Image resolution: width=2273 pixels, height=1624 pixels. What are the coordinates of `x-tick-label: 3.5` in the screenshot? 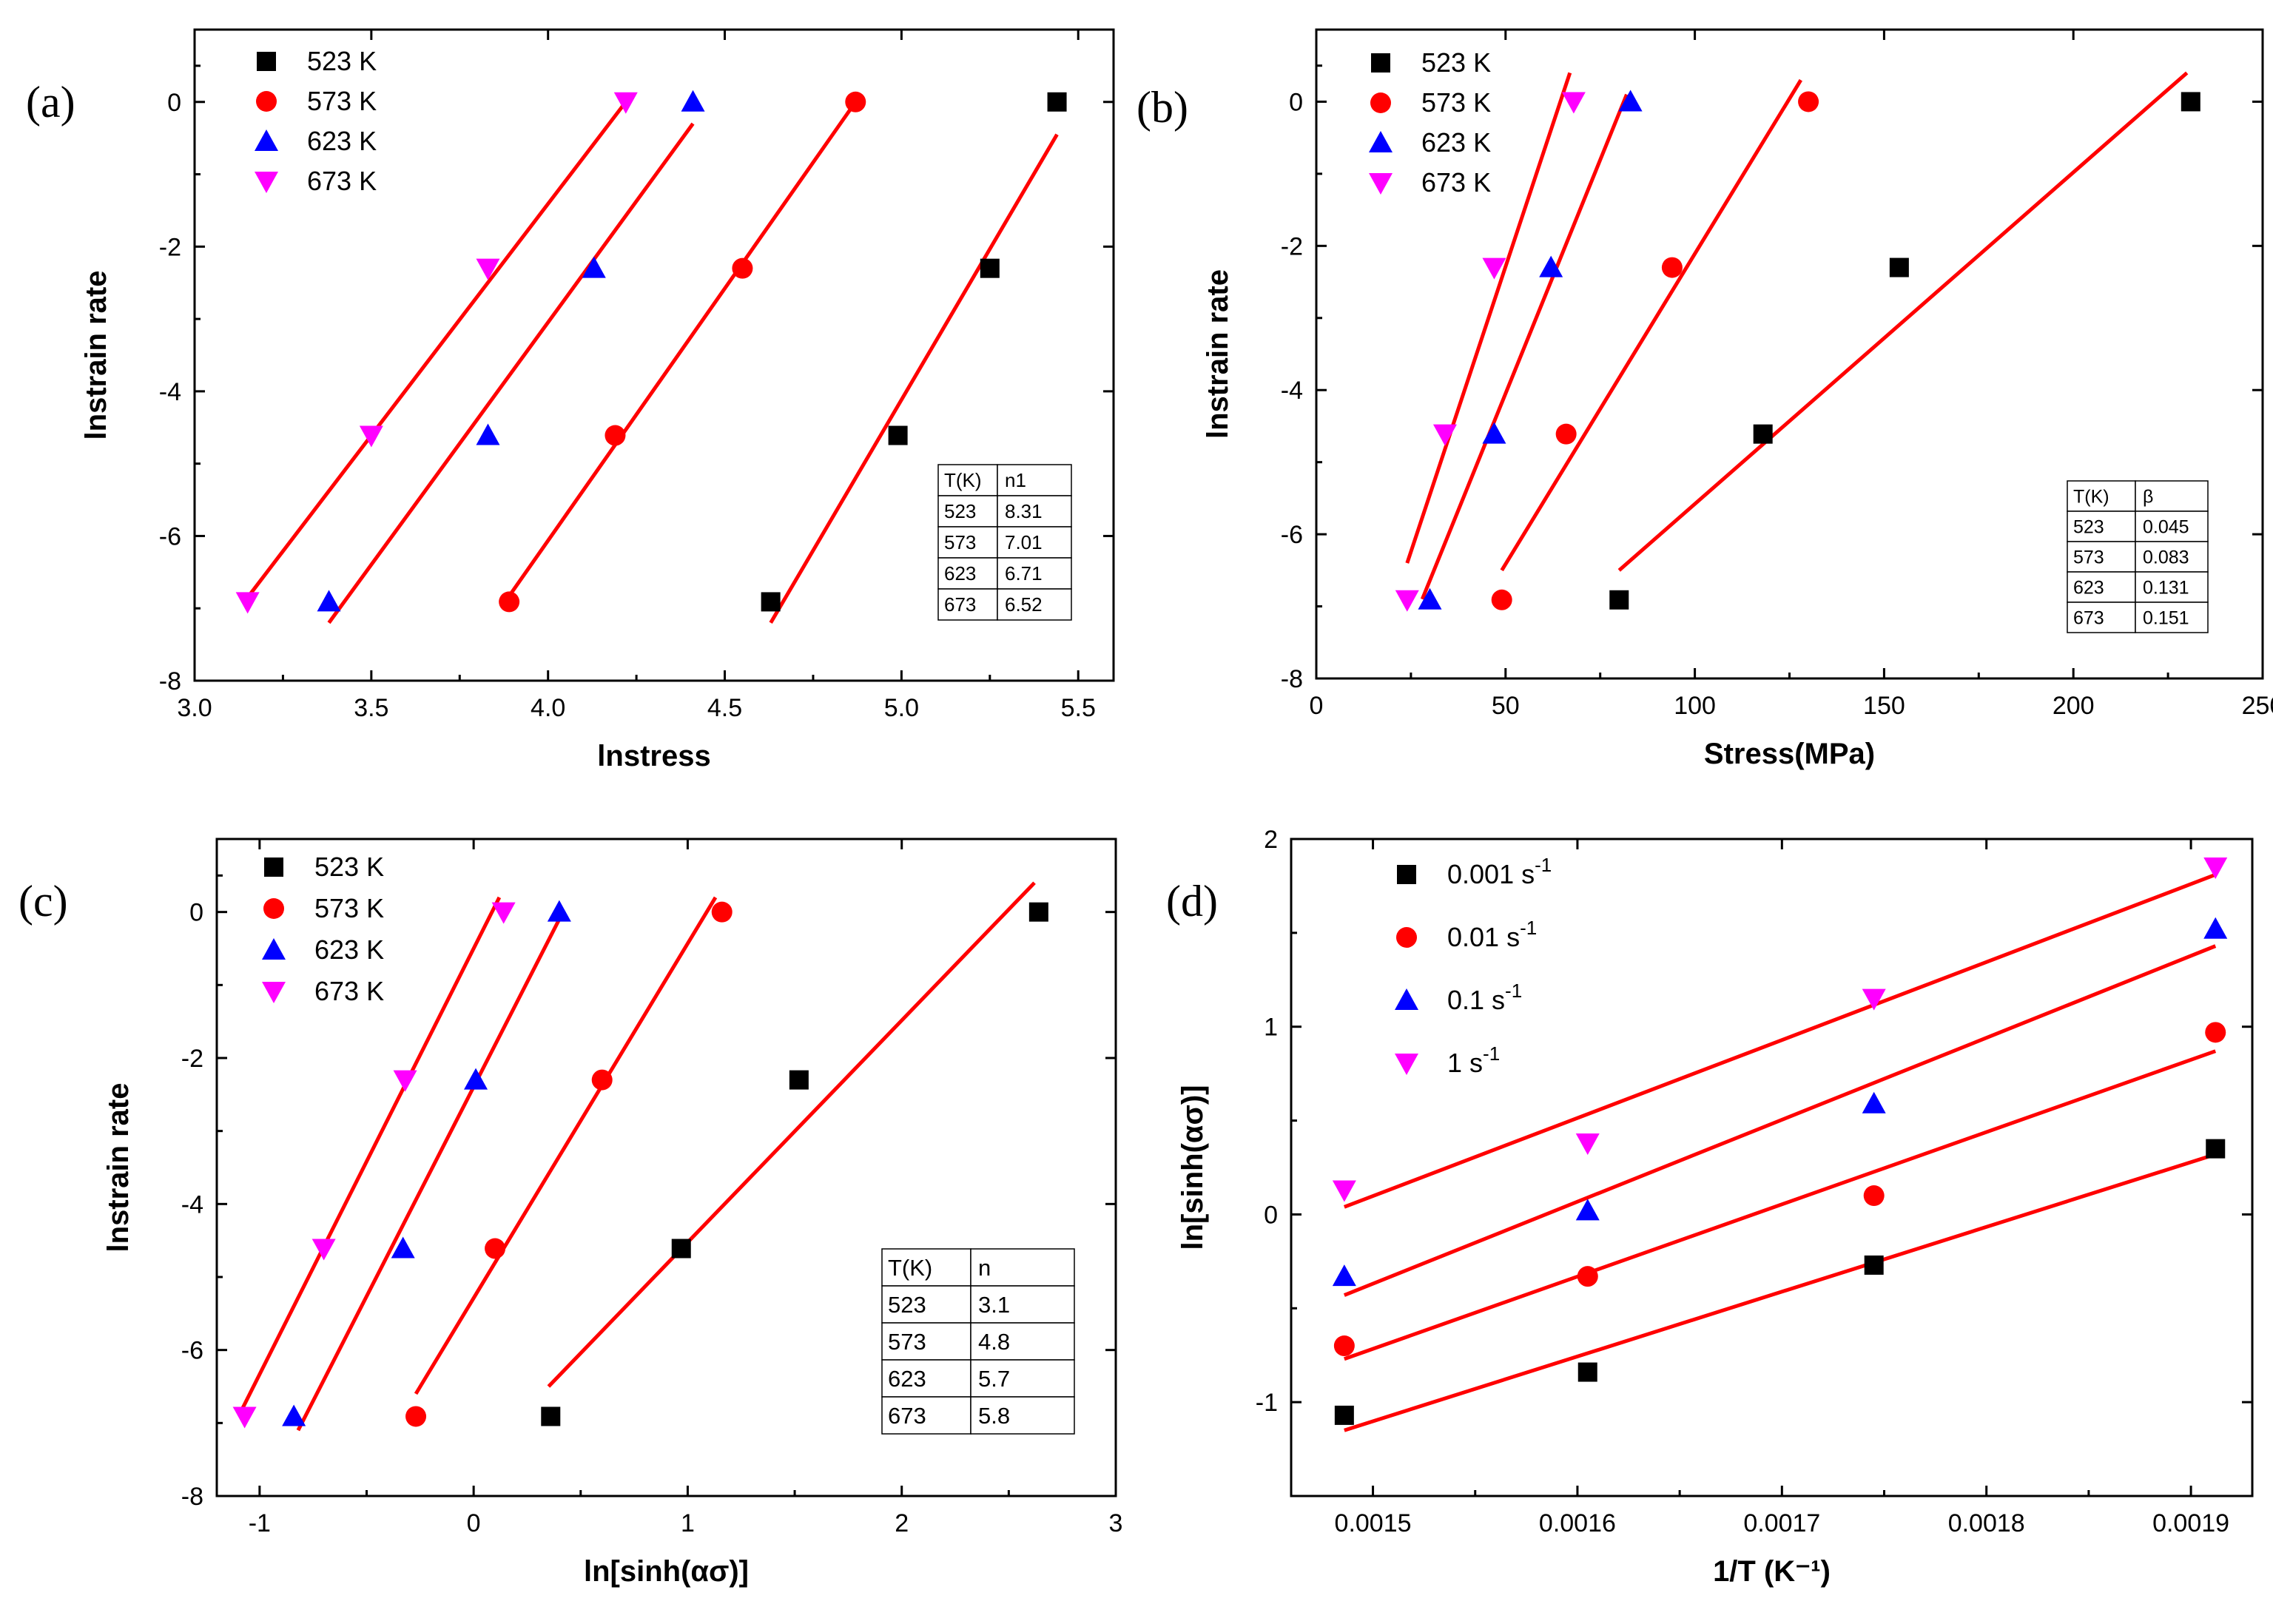 It's located at (371, 708).